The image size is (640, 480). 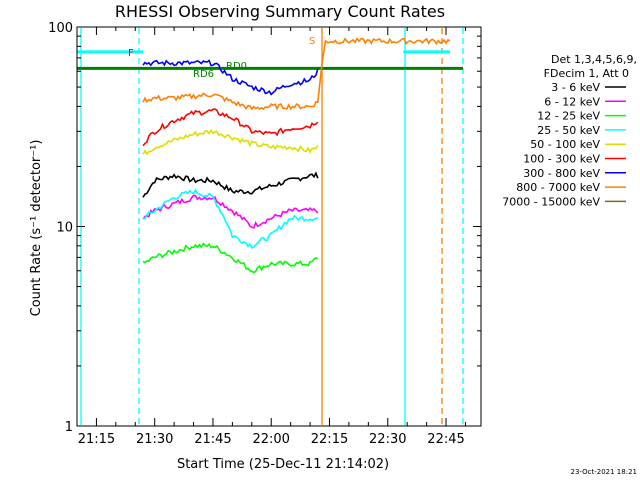 I want to click on footer-timestamp: 23-Oct-2021 18:21, so click(x=604, y=472).